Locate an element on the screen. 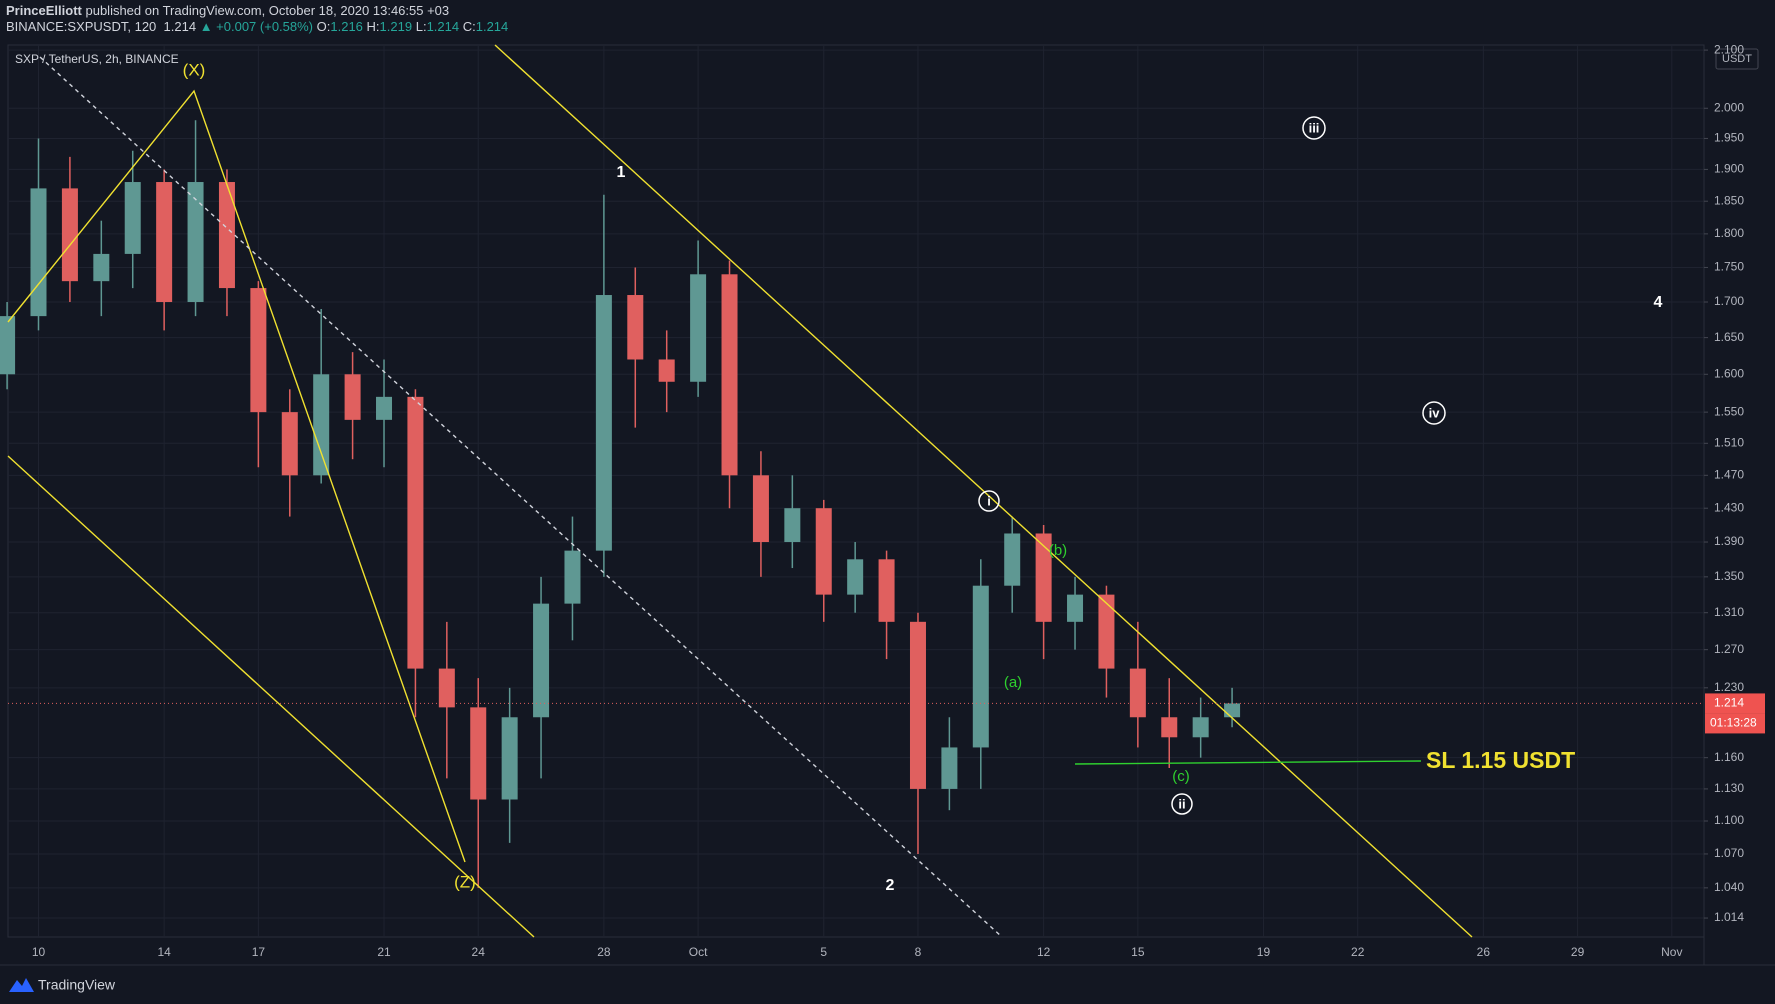  y-tick-label: 1.350 is located at coordinates (1729, 576).